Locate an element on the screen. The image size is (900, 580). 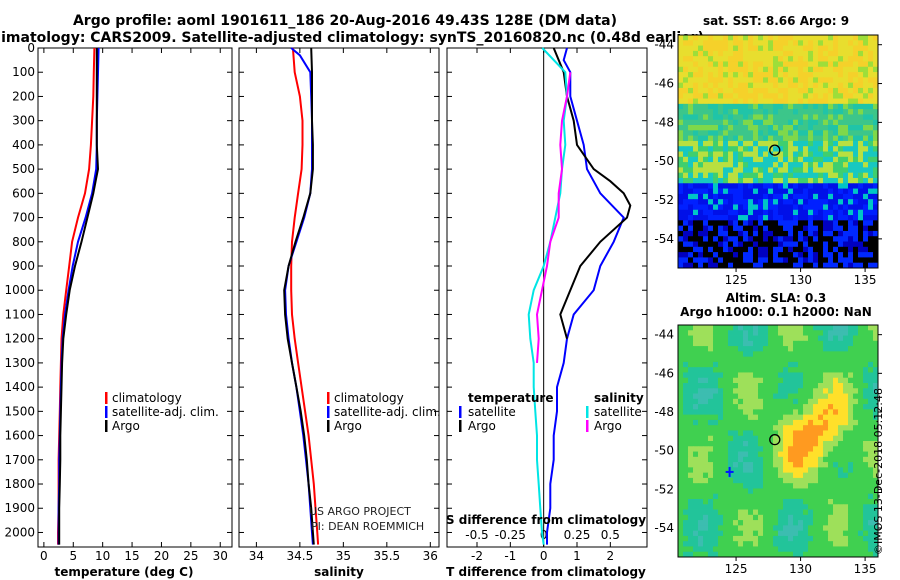
legend-swatch-argo is located at coordinates (328, 426).